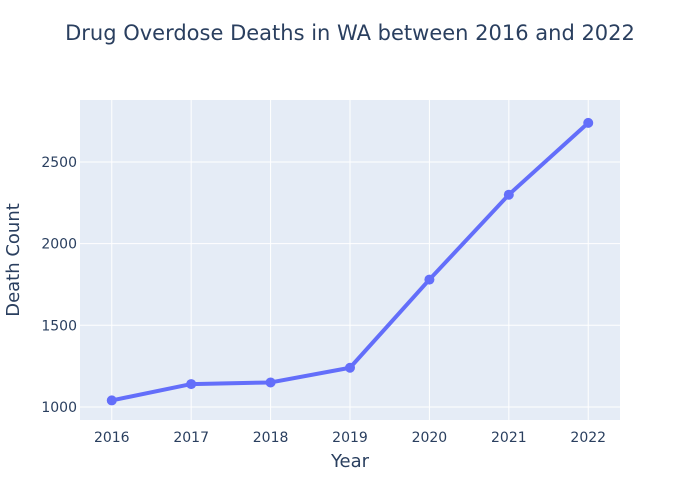 Image resolution: width=700 pixels, height=500 pixels. I want to click on x-tick-label: 2016, so click(112, 438).